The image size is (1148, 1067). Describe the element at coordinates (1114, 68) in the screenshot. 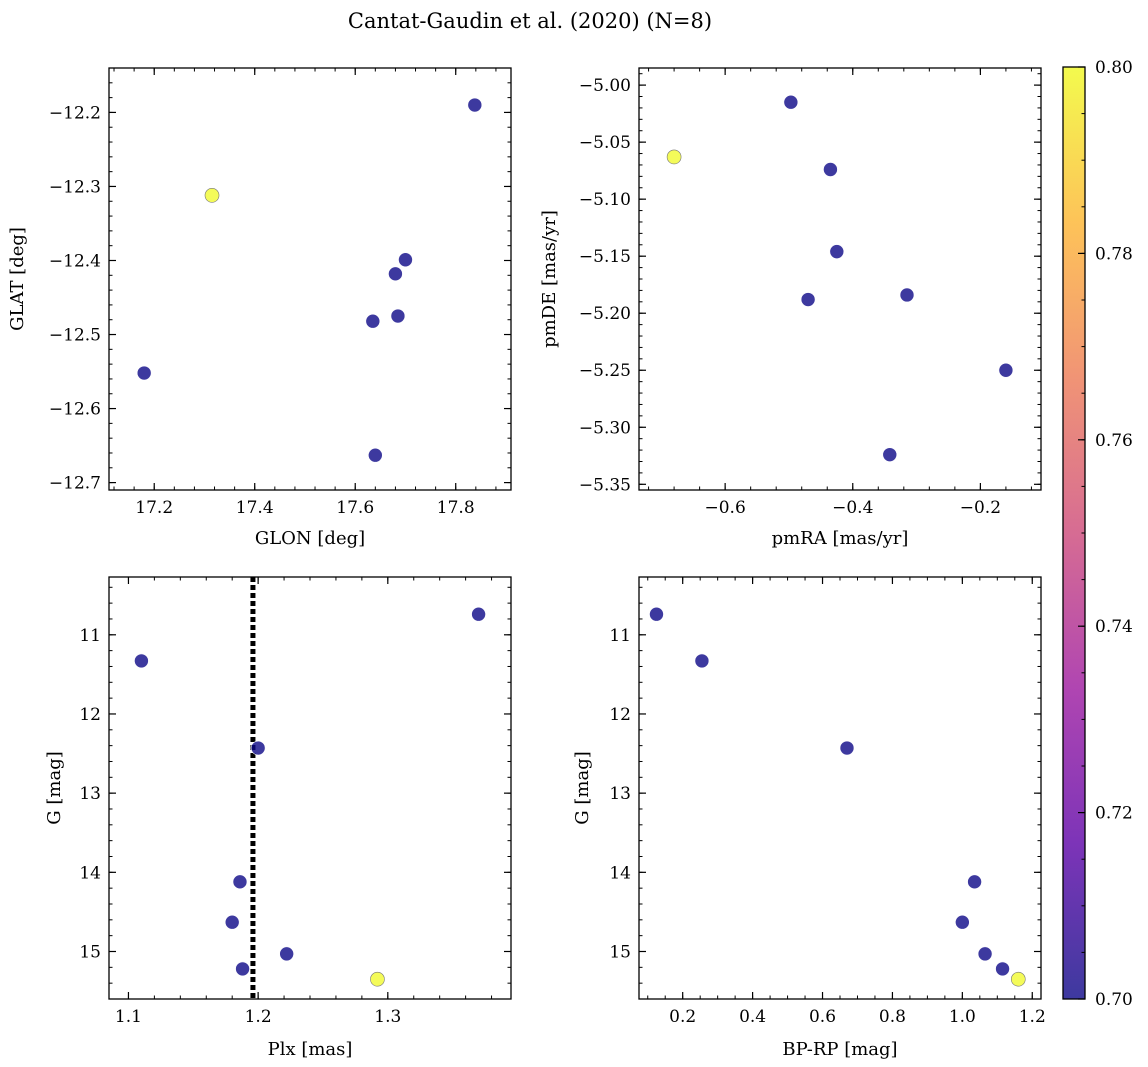

I see `colorbar-tick-label: 0.80` at that location.